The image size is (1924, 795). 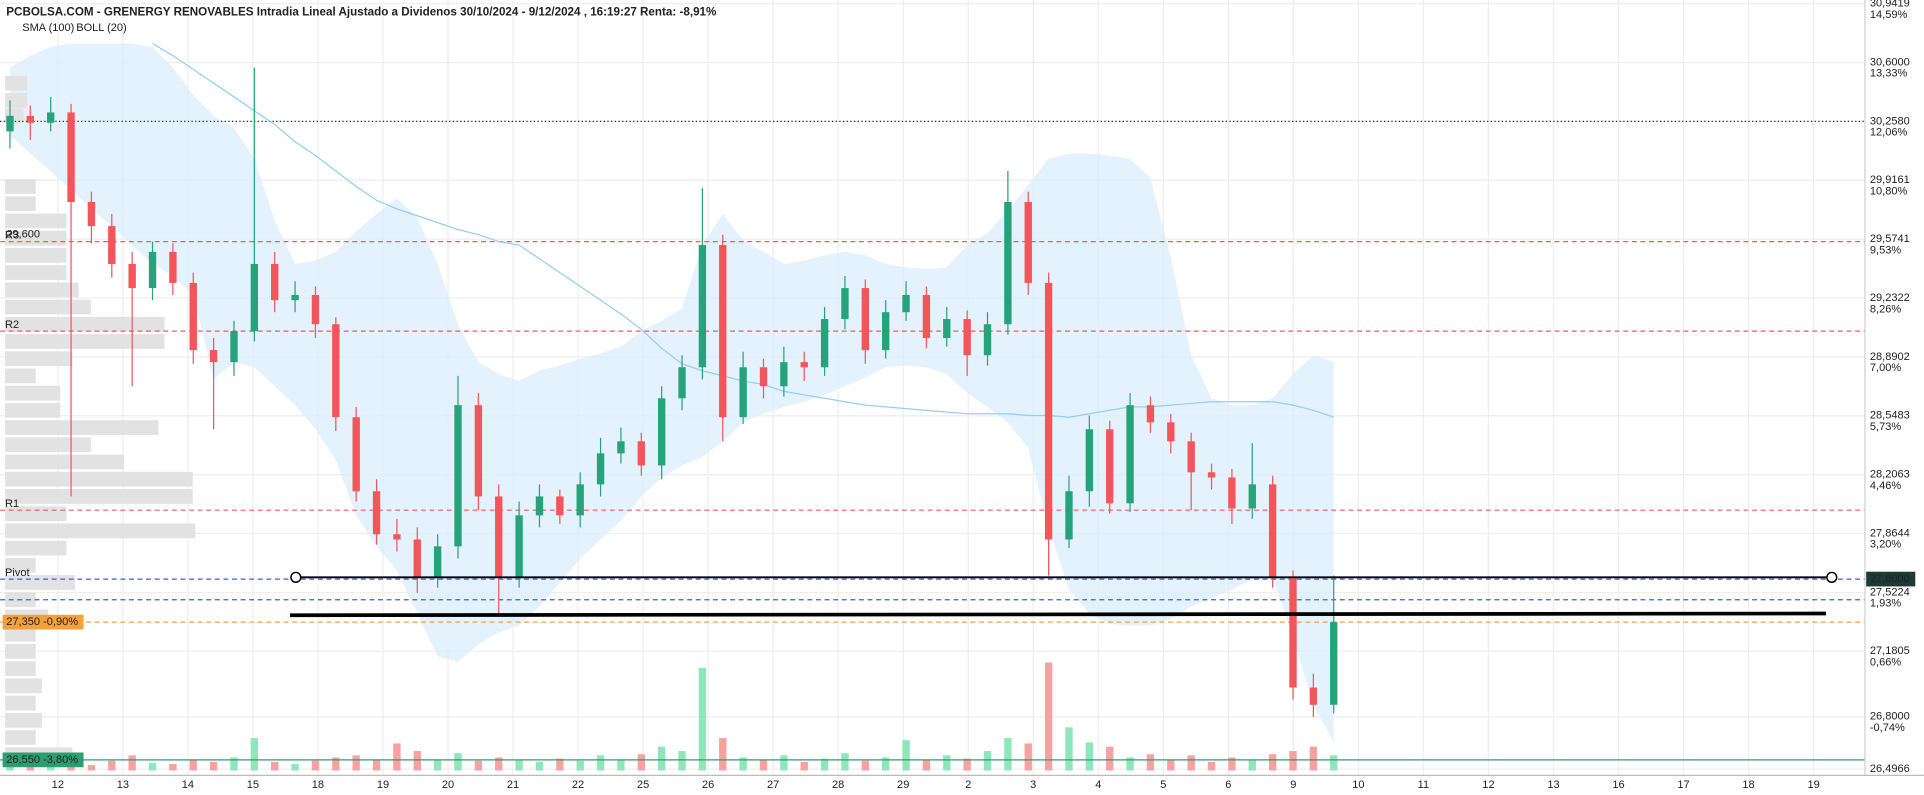 What do you see at coordinates (1885, 663) in the screenshot?
I see `y2-tick-label: 0,66%` at bounding box center [1885, 663].